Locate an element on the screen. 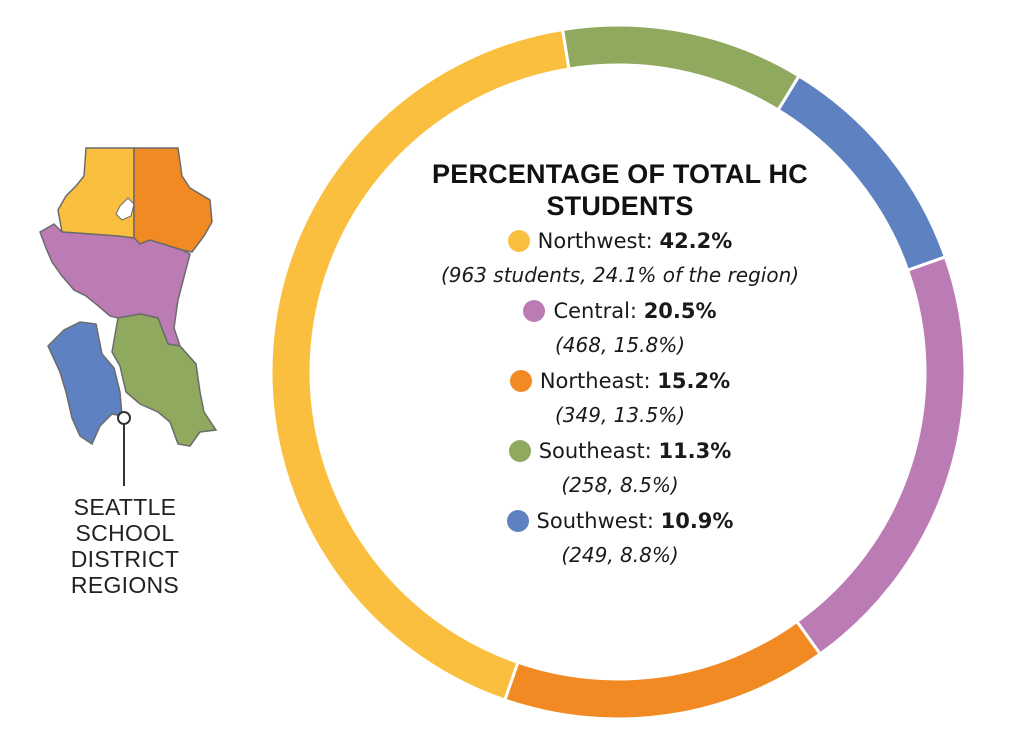 The height and width of the screenshot is (741, 1029). legend-label: Southeast: is located at coordinates (595, 451).